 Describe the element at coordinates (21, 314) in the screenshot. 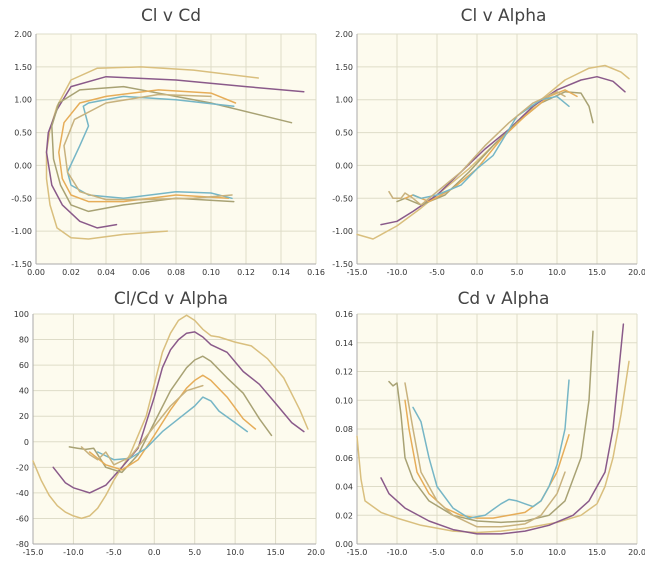

I see `y-tick-label: 100` at that location.